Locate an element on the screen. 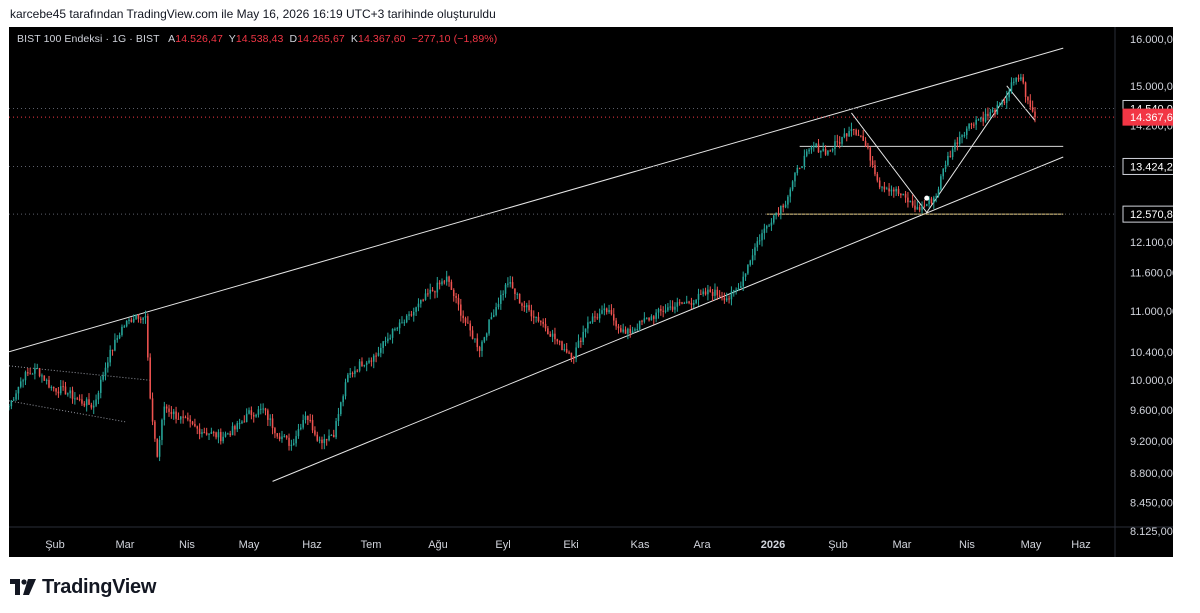 The height and width of the screenshot is (613, 1200). symbol-name: BIST 100 Endeksi · 1G · BIST is located at coordinates (88, 39).